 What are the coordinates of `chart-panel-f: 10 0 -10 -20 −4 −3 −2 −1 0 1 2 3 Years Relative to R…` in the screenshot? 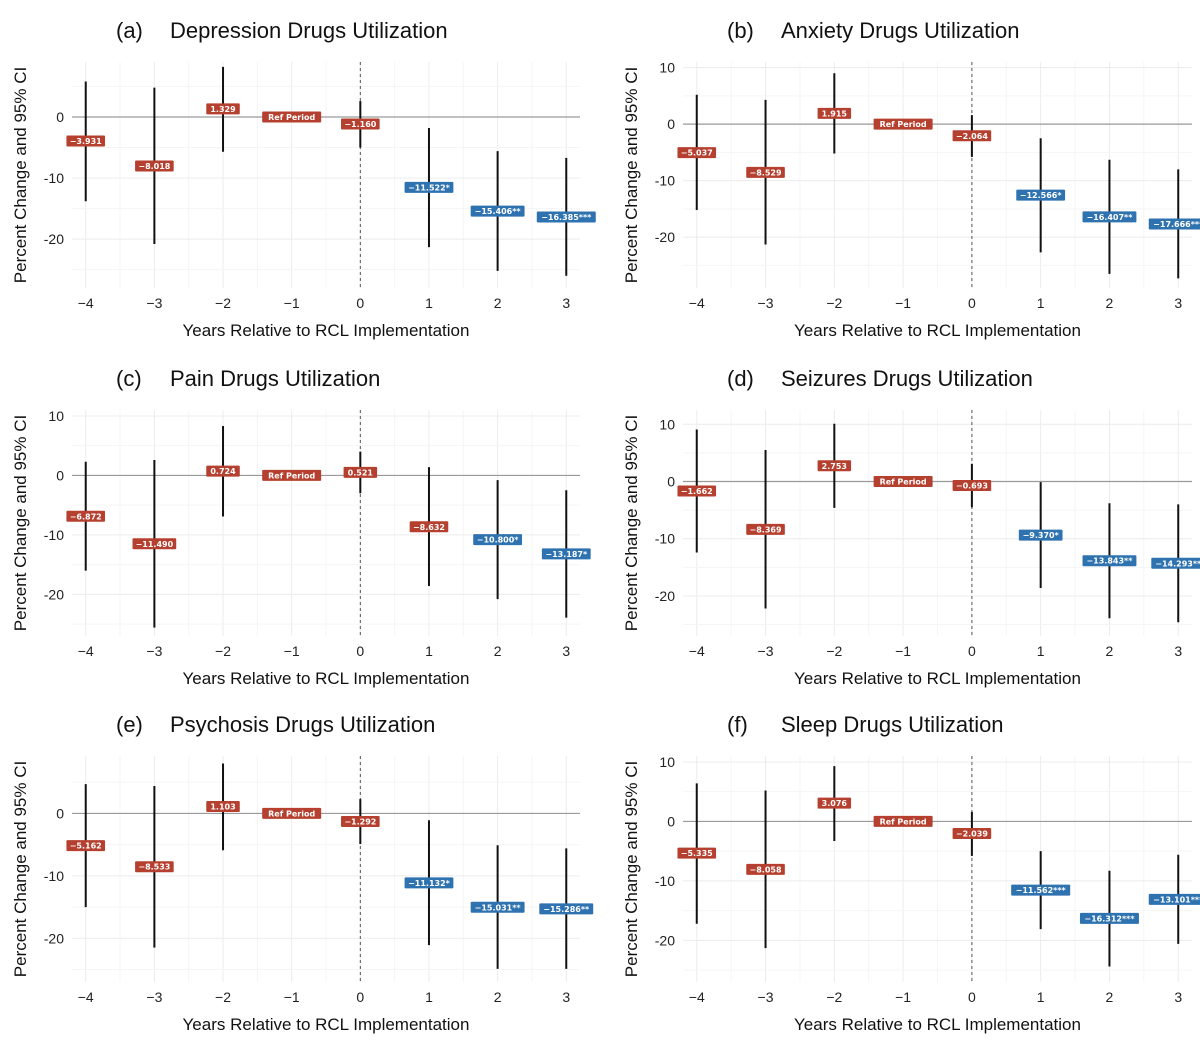 It's located at (911, 873).